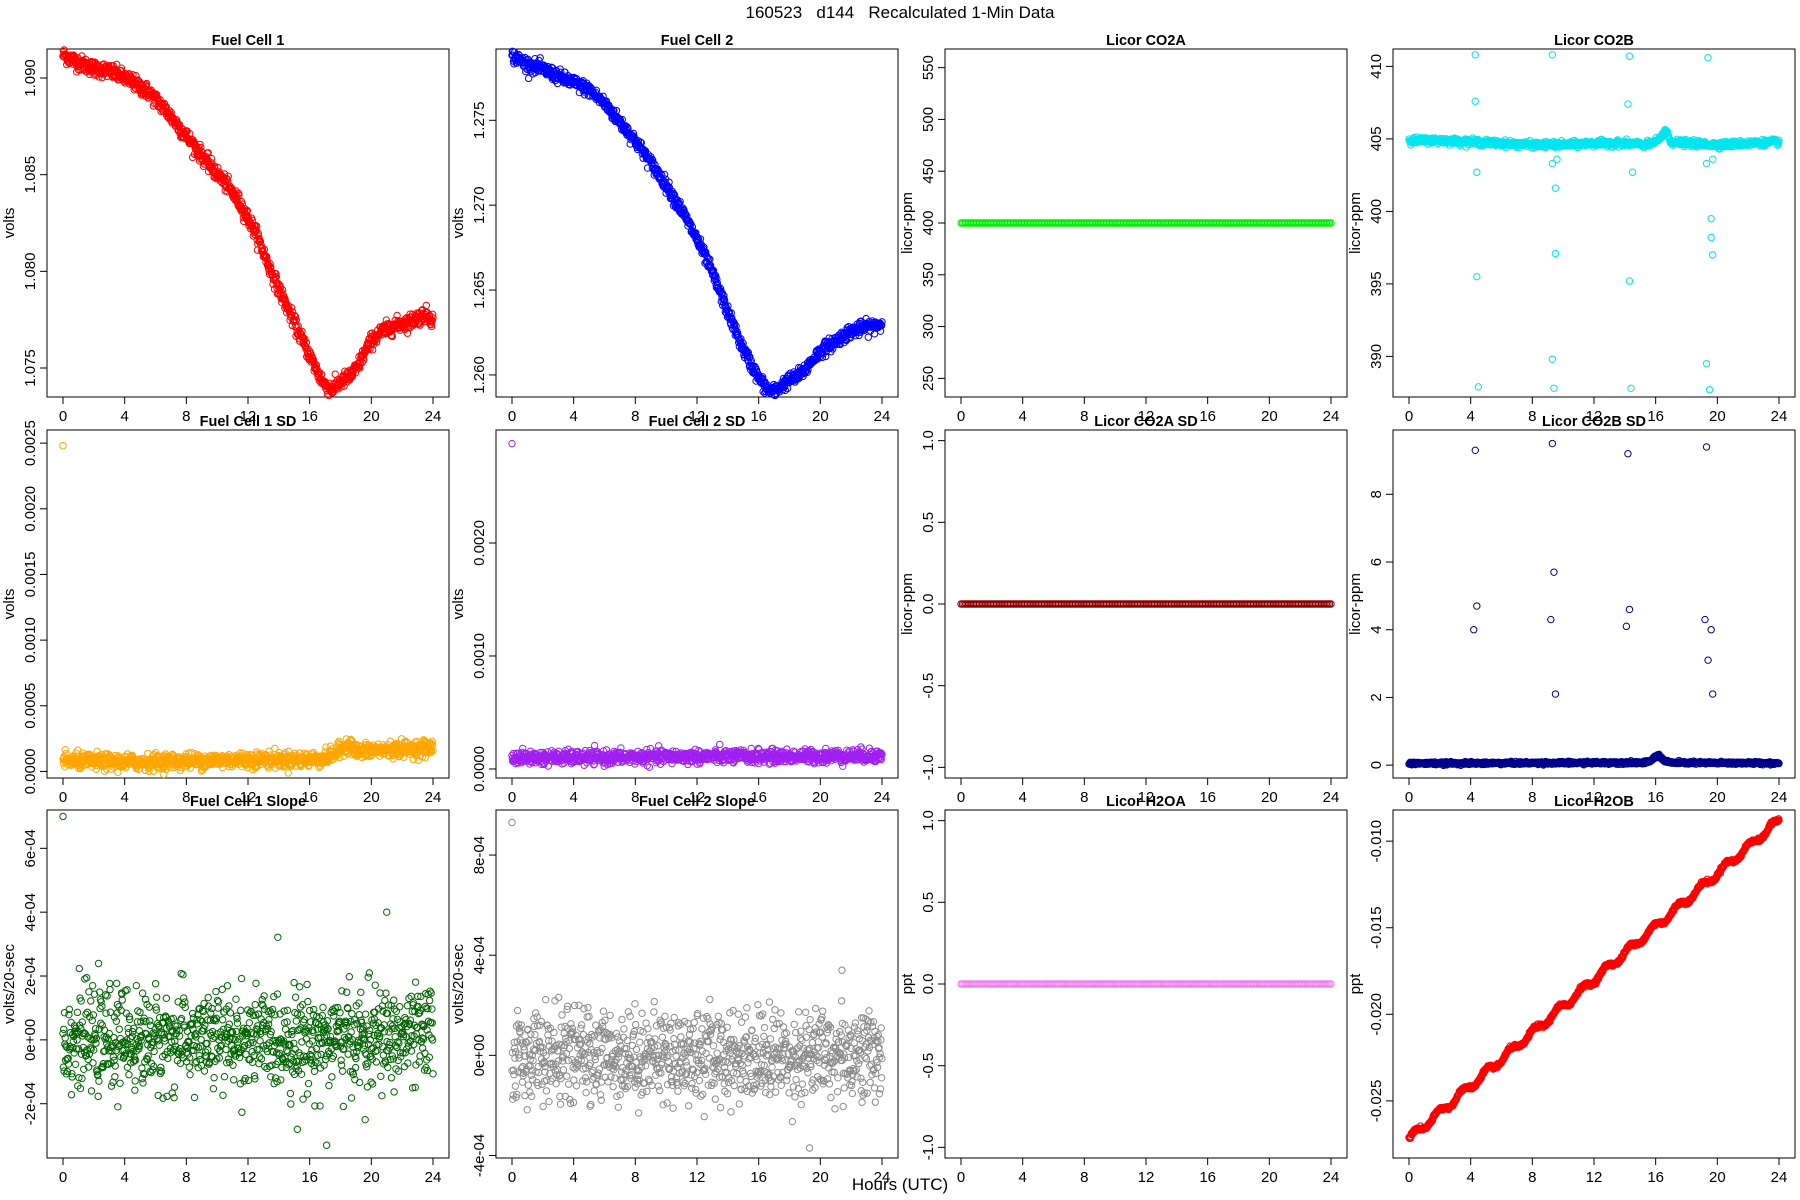 Image resolution: width=1800 pixels, height=1200 pixels. Describe the element at coordinates (1376, 356) in the screenshot. I see `y-tick-label: 390` at that location.